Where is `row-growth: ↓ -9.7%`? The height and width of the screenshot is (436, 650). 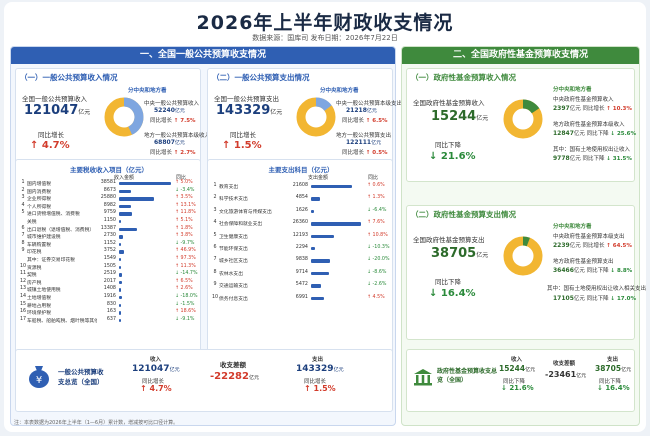 row-growth: ↓ -9.7% is located at coordinates (185, 243).